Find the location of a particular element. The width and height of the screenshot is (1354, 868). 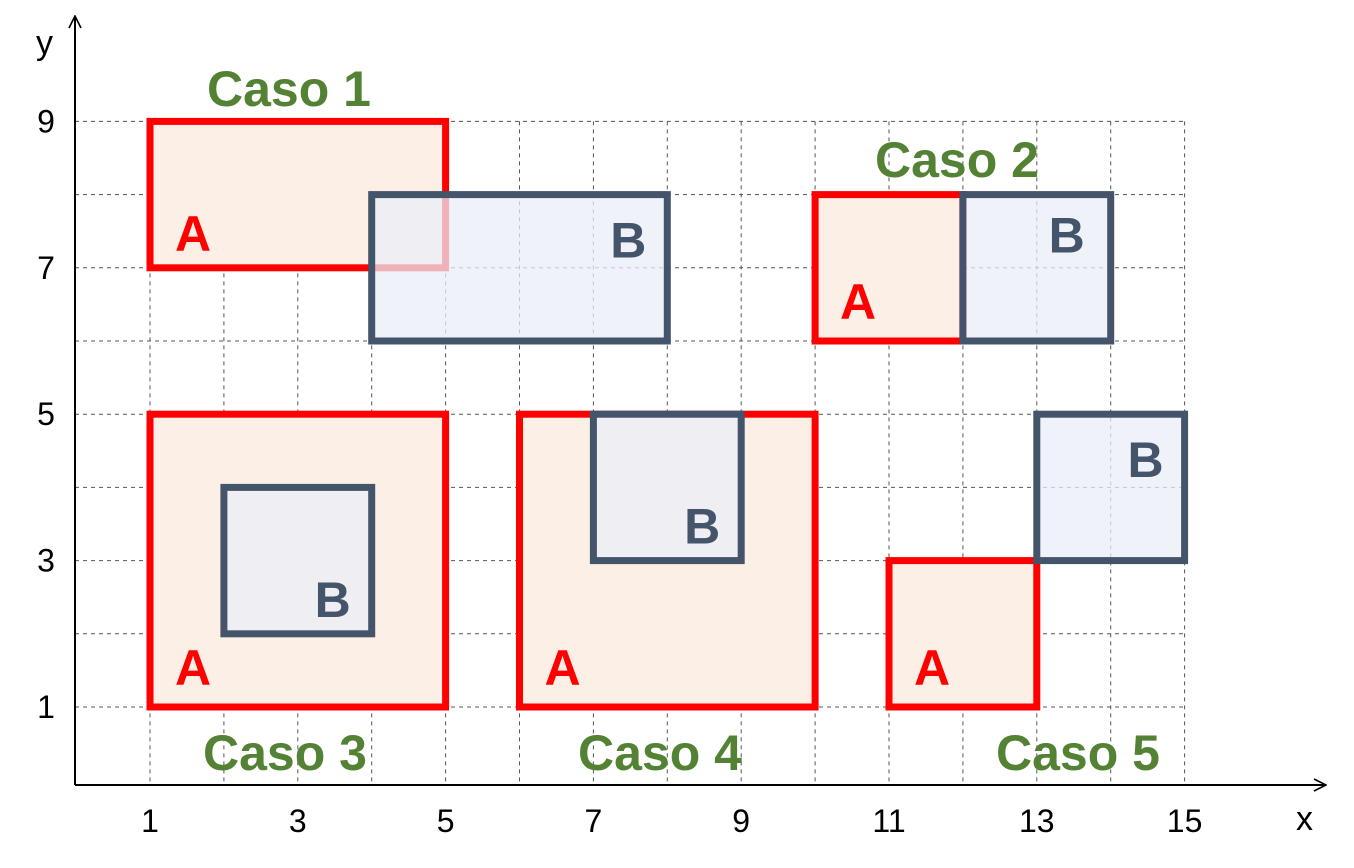

x-tick-label: 13 is located at coordinates (1037, 821).